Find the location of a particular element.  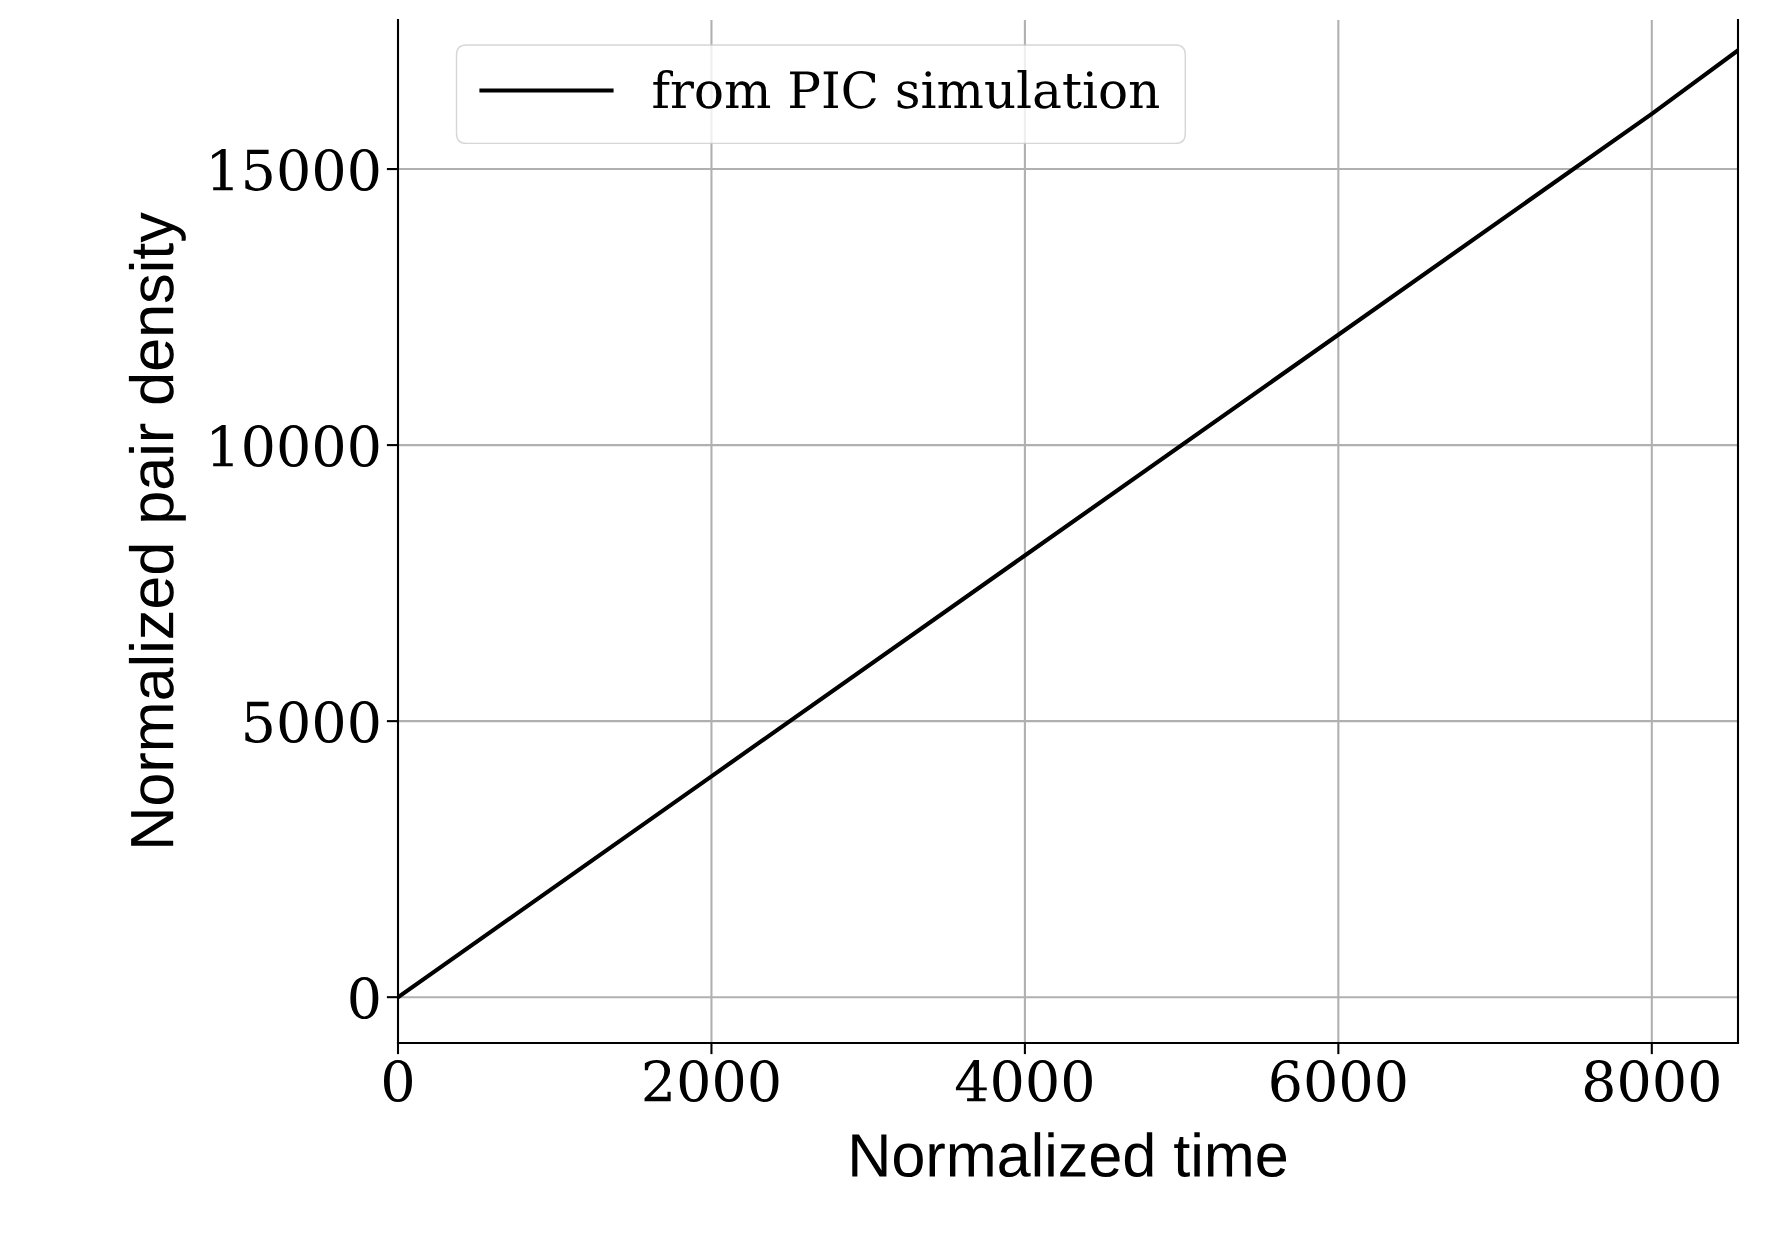

y-tick-label: 5000 is located at coordinates (312, 722).